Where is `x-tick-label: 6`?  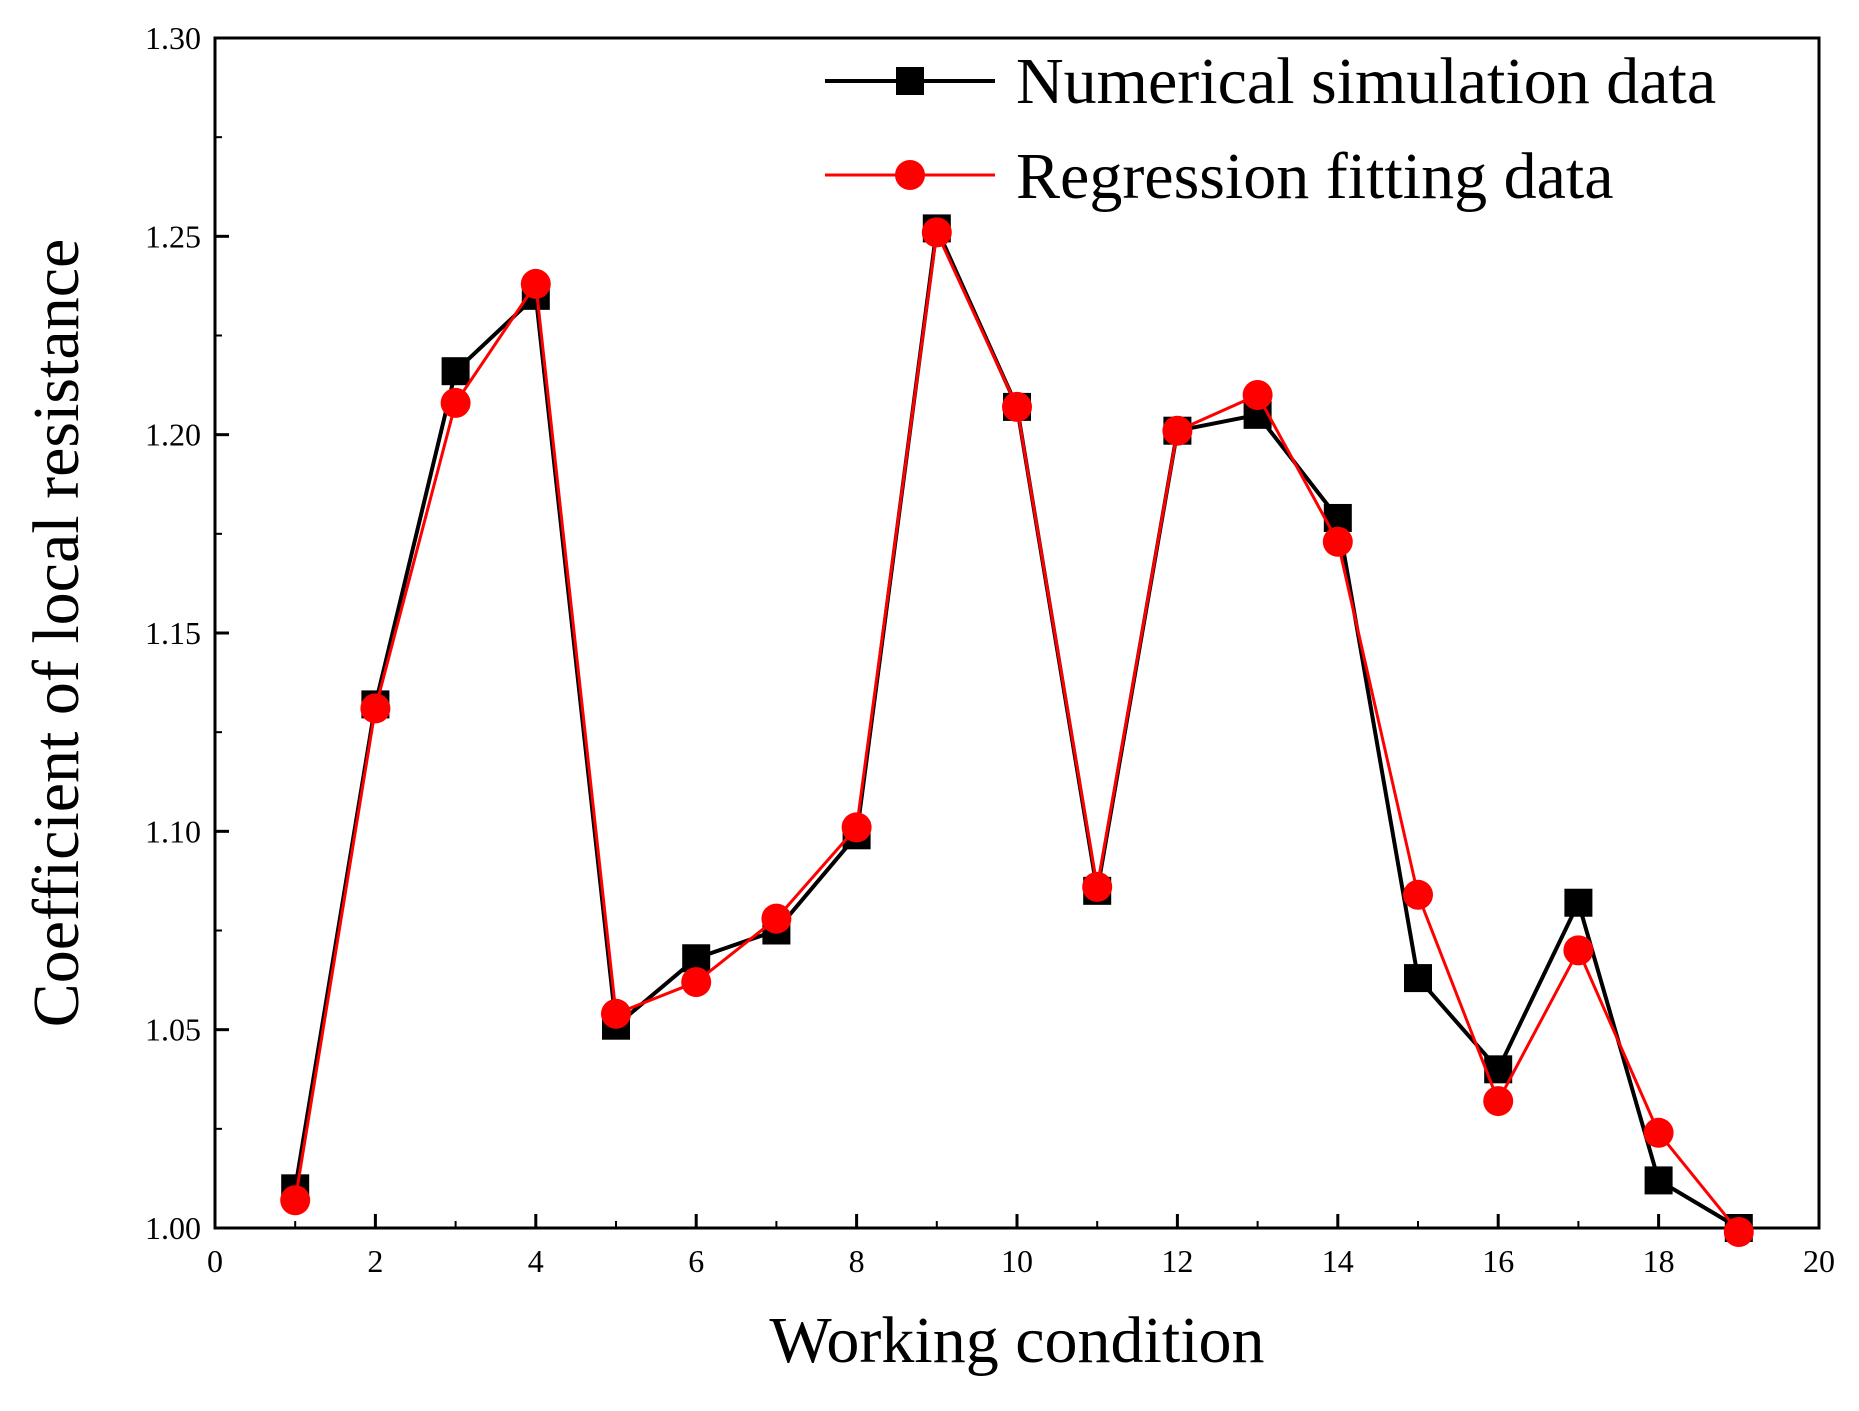 x-tick-label: 6 is located at coordinates (696, 1261).